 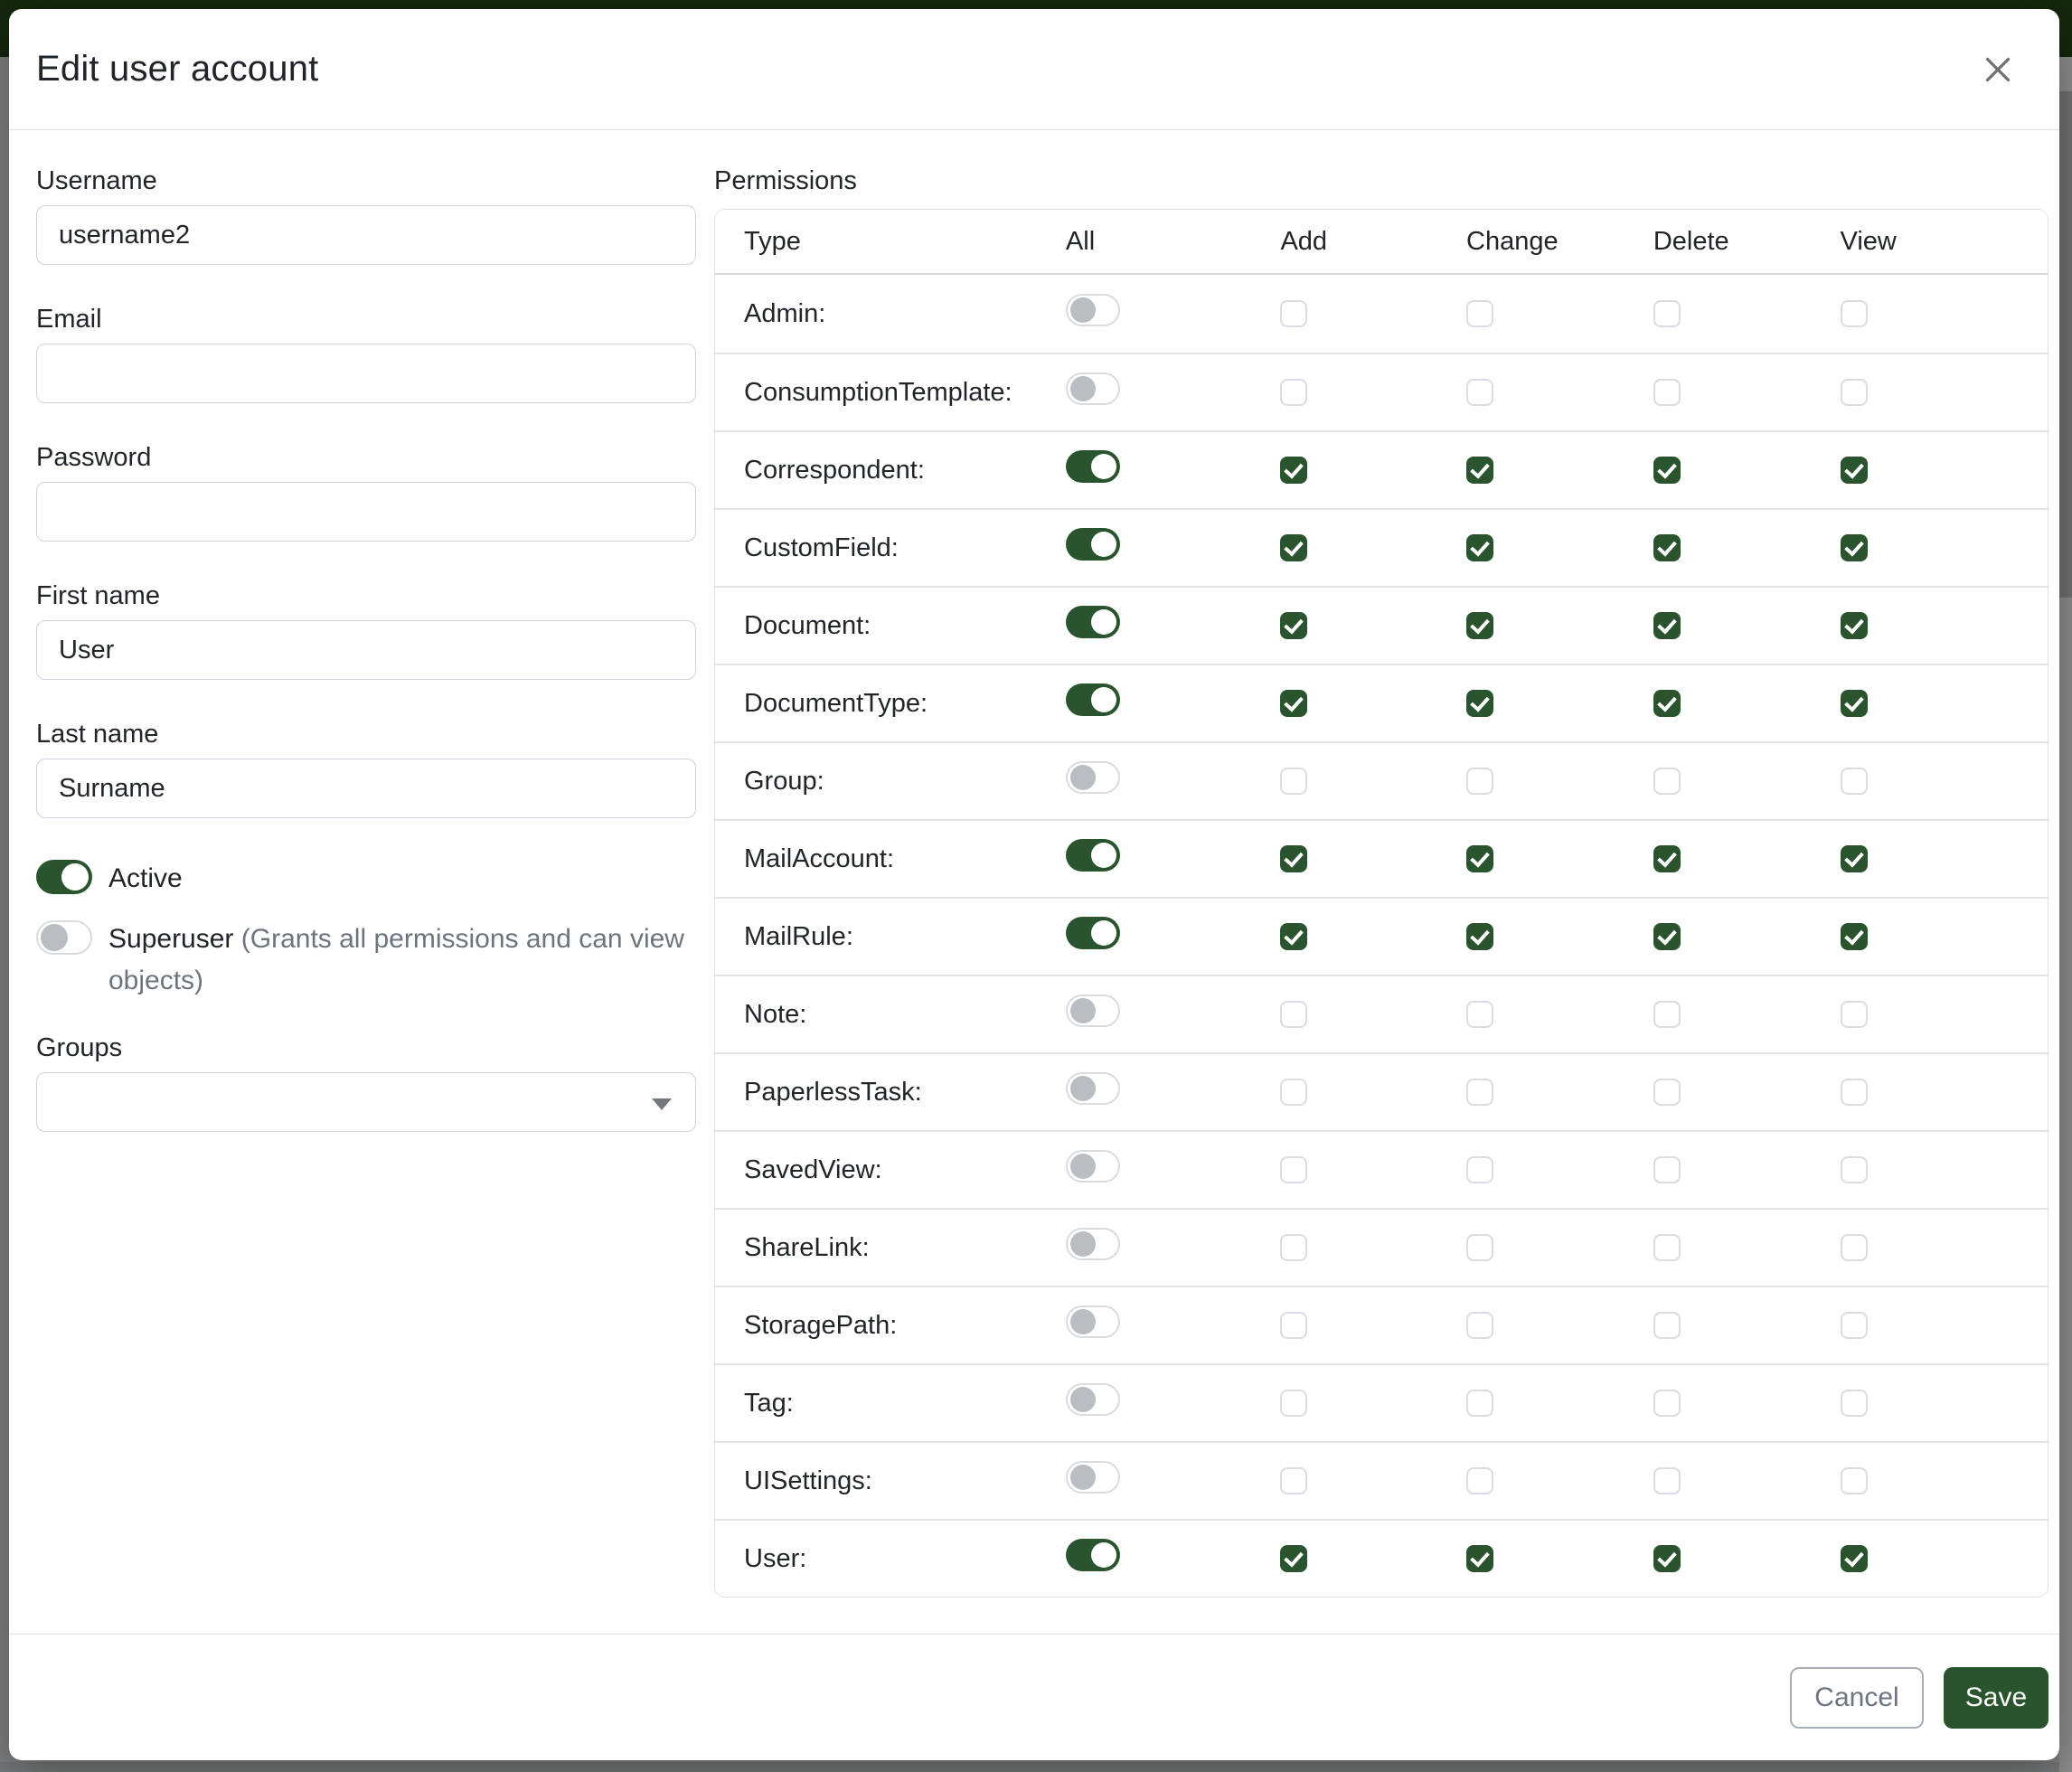 I want to click on superuser-toggle, so click(x=64, y=937).